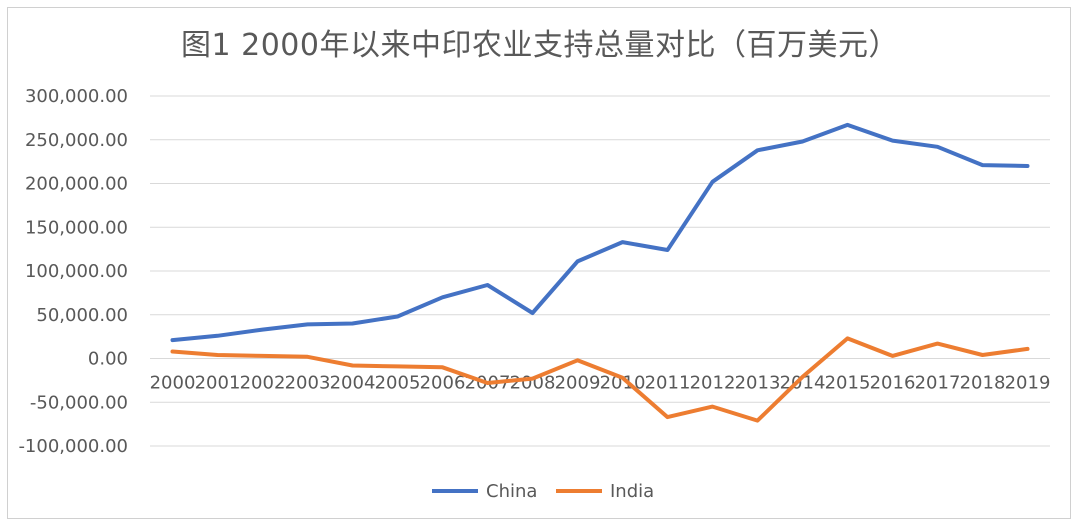 This screenshot has width=1080, height=526. What do you see at coordinates (76, 227) in the screenshot?
I see `y-tick-label: 150,000.00` at bounding box center [76, 227].